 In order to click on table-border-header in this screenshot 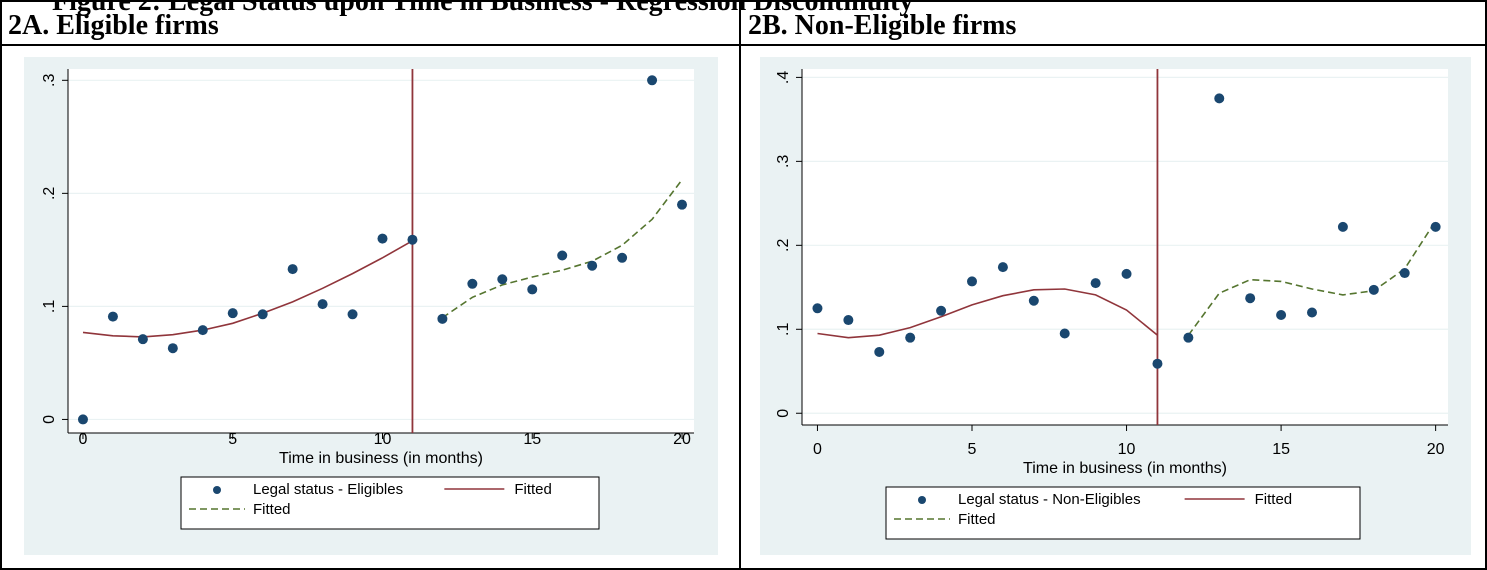, I will do `click(743, 45)`.